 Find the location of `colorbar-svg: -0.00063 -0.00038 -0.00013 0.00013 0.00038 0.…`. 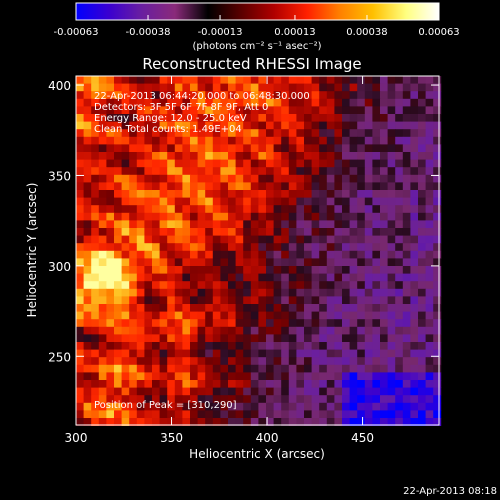

colorbar-svg: -0.00063 -0.00038 -0.00013 0.00013 0.00038 0.… is located at coordinates (257, 27).